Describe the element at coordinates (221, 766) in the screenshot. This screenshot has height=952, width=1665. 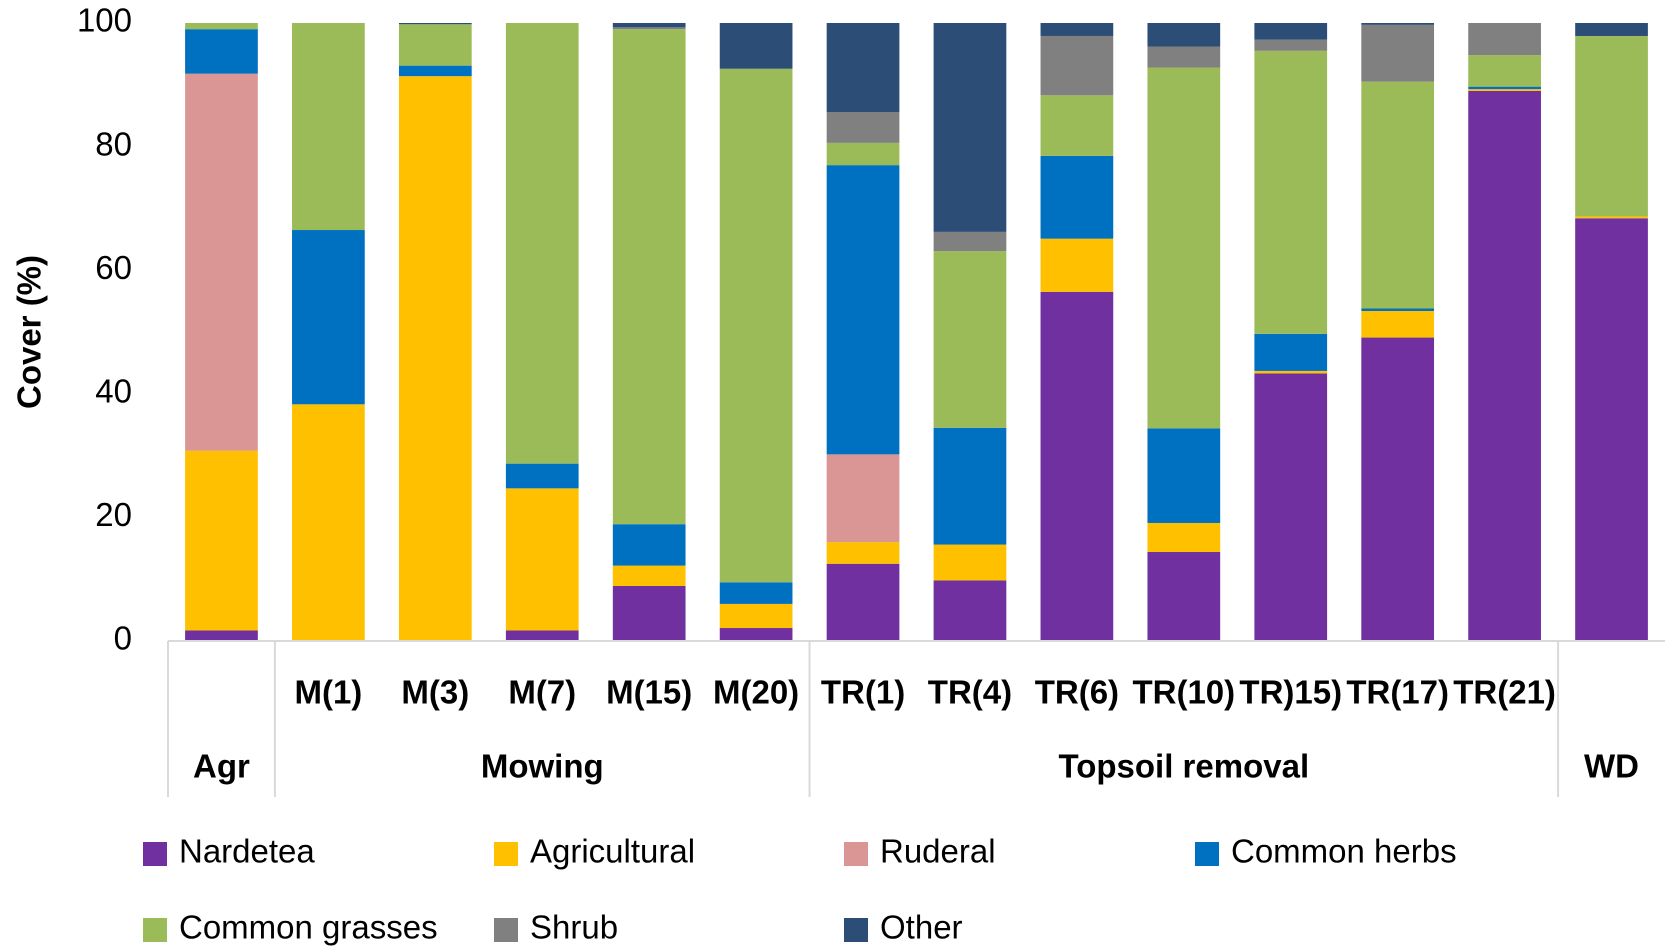
I see `group-label: Agr` at that location.